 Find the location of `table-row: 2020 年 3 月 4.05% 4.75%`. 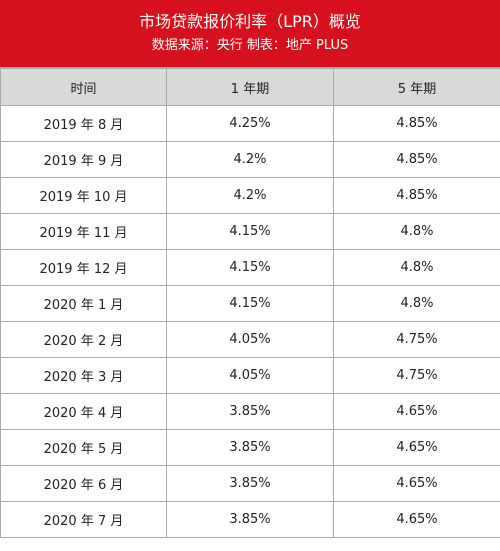

table-row: 2020 年 3 月 4.05% 4.75% is located at coordinates (250, 375).